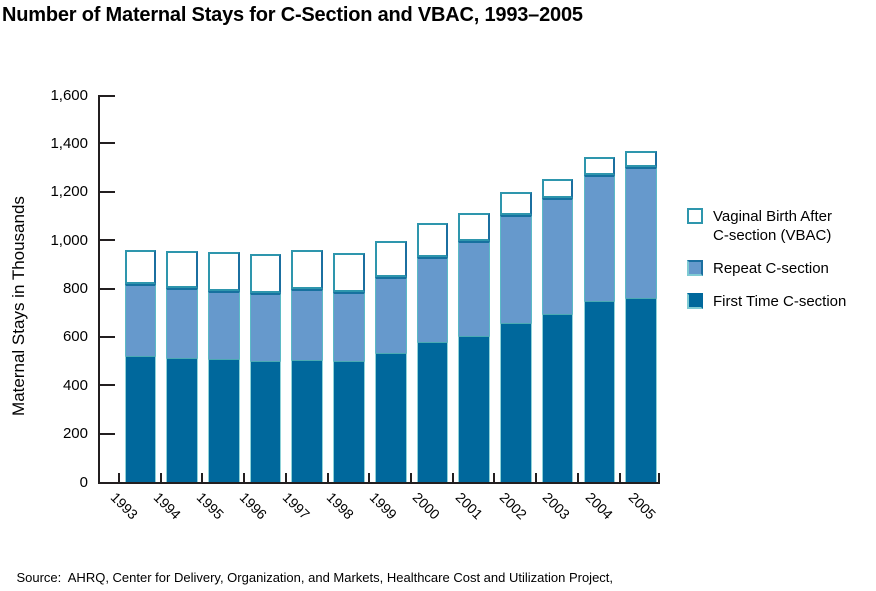 Image resolution: width=876 pixels, height=591 pixels. I want to click on repeat-swatch-icon, so click(695, 268).